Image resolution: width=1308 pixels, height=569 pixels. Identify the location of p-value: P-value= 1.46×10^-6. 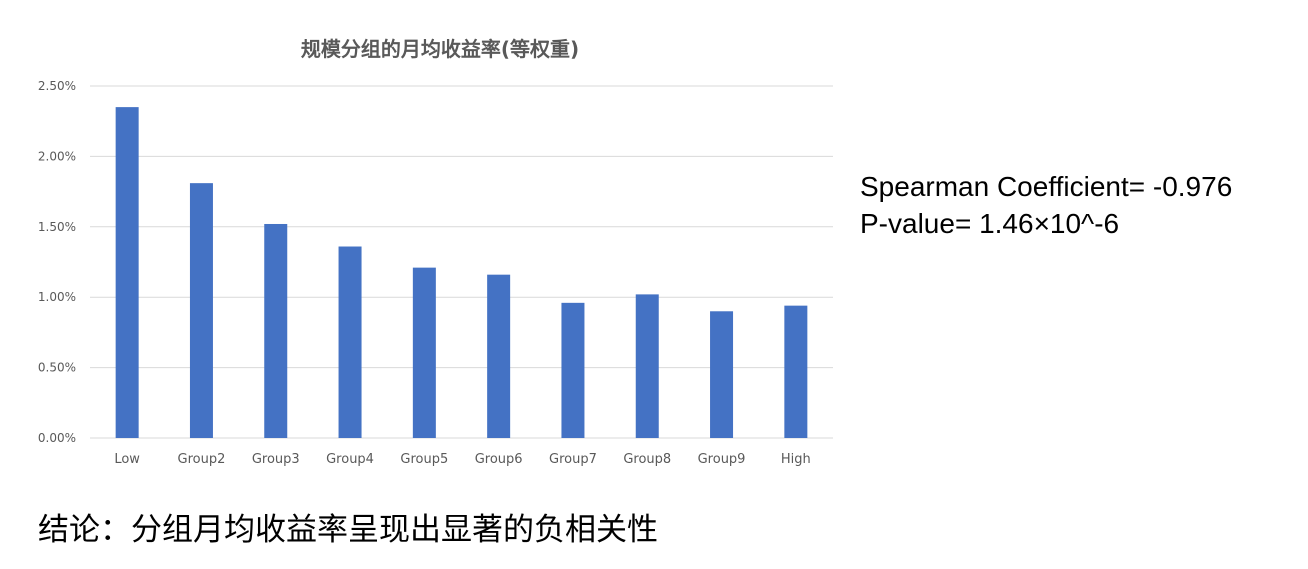
(990, 223).